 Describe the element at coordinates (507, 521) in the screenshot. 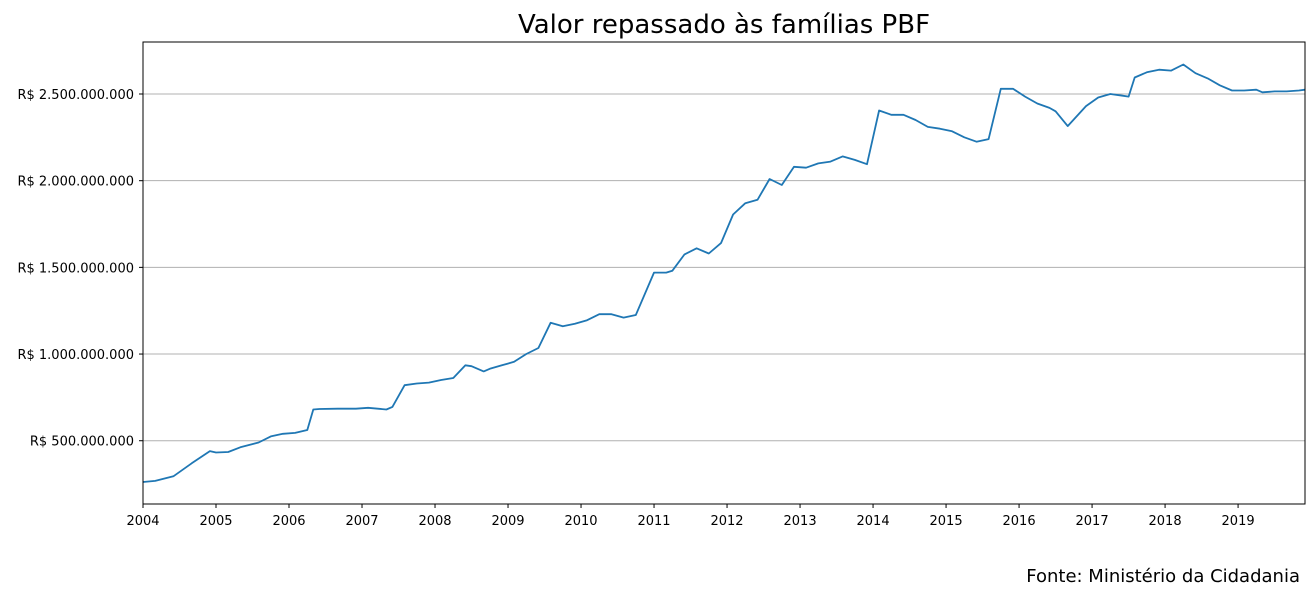

I see `x-tick-label: 2009` at that location.